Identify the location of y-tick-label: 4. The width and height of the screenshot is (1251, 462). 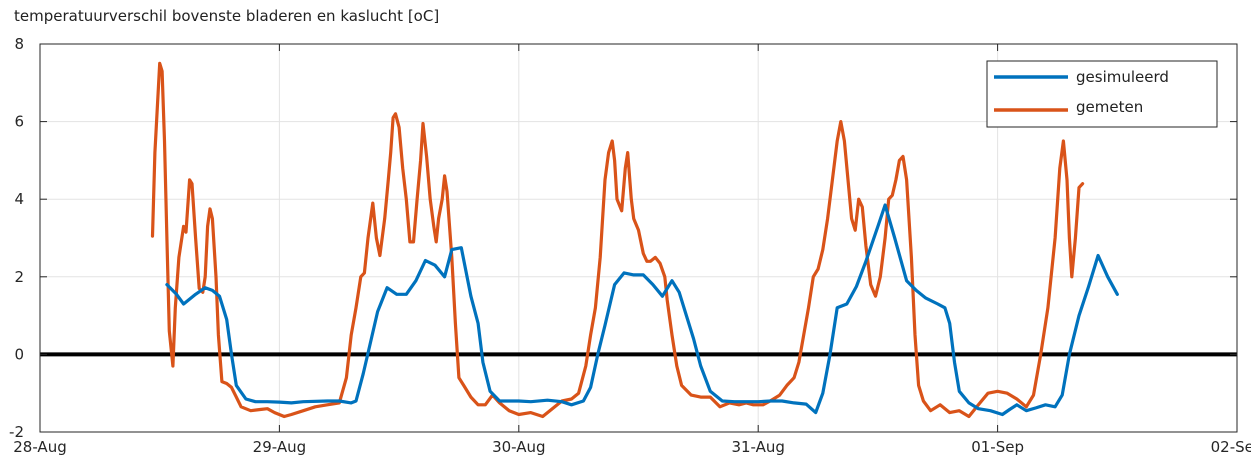
(19, 199).